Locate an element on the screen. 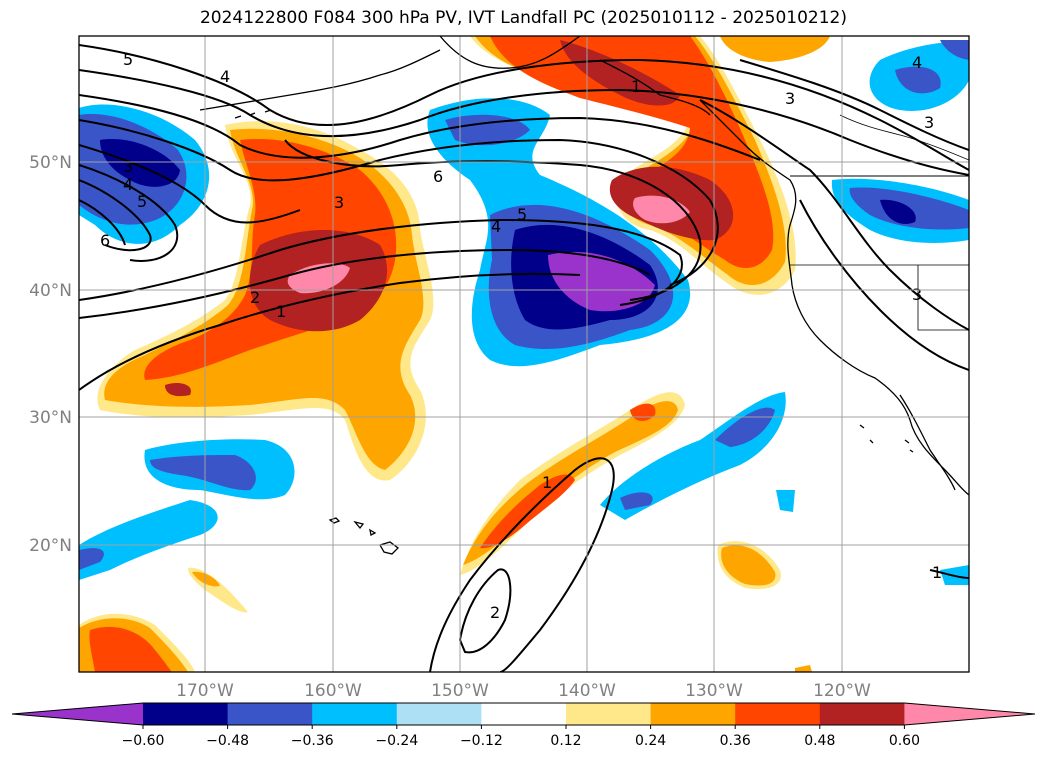 This screenshot has width=1047, height=765. lon-label: 150°W is located at coordinates (460, 691).